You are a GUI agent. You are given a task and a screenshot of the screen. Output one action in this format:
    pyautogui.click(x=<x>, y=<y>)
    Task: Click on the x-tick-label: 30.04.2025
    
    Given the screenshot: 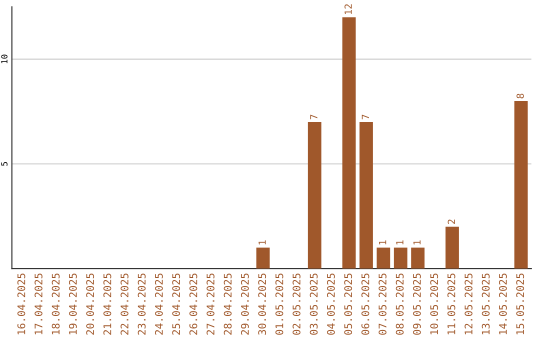 What is the action you would take?
    pyautogui.click(x=262, y=304)
    